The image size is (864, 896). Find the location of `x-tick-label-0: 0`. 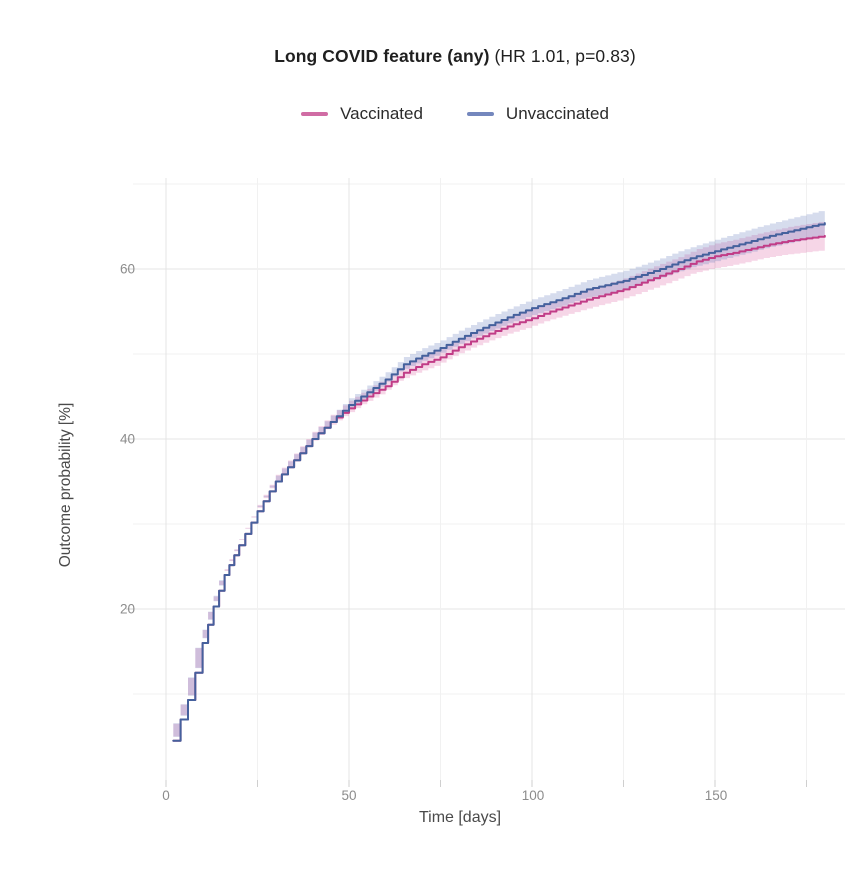

x-tick-label-0: 0 is located at coordinates (166, 795).